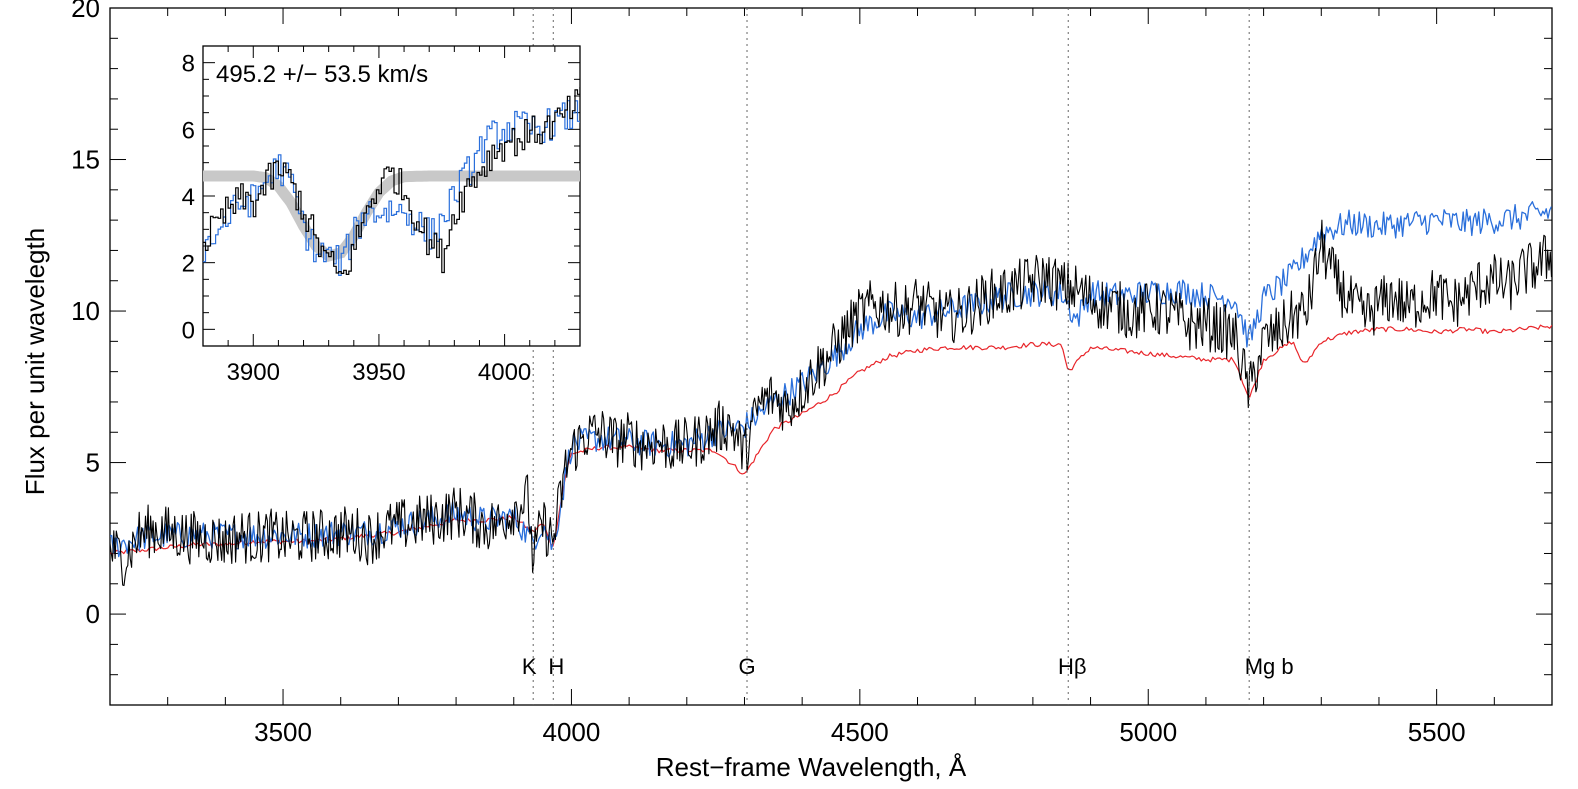 This screenshot has width=1578, height=789. Describe the element at coordinates (85, 11) in the screenshot. I see `main-y-tick-label: 20` at that location.